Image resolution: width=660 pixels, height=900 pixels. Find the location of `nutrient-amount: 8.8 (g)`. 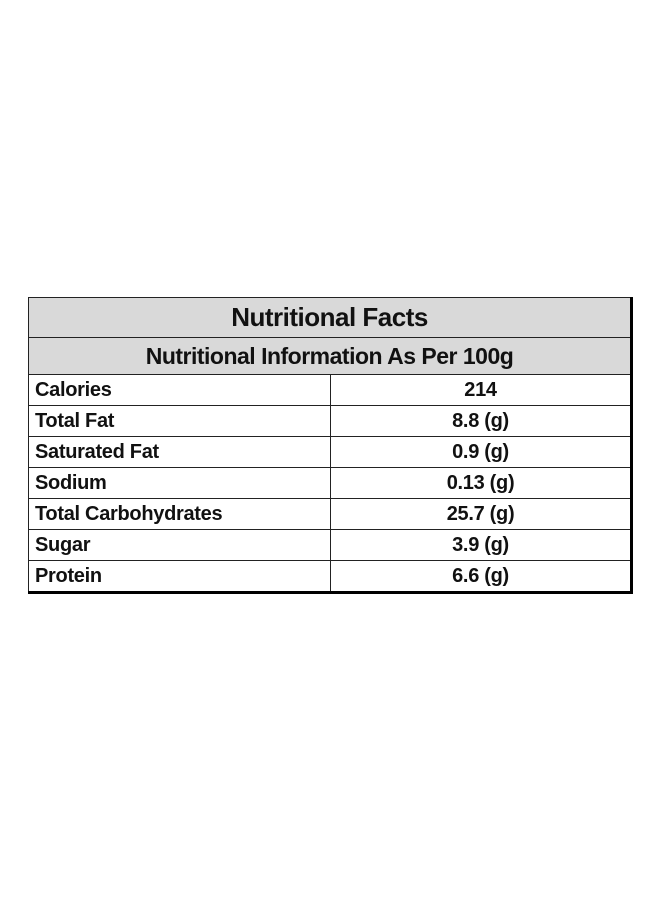

nutrient-amount: 8.8 (g) is located at coordinates (481, 421).